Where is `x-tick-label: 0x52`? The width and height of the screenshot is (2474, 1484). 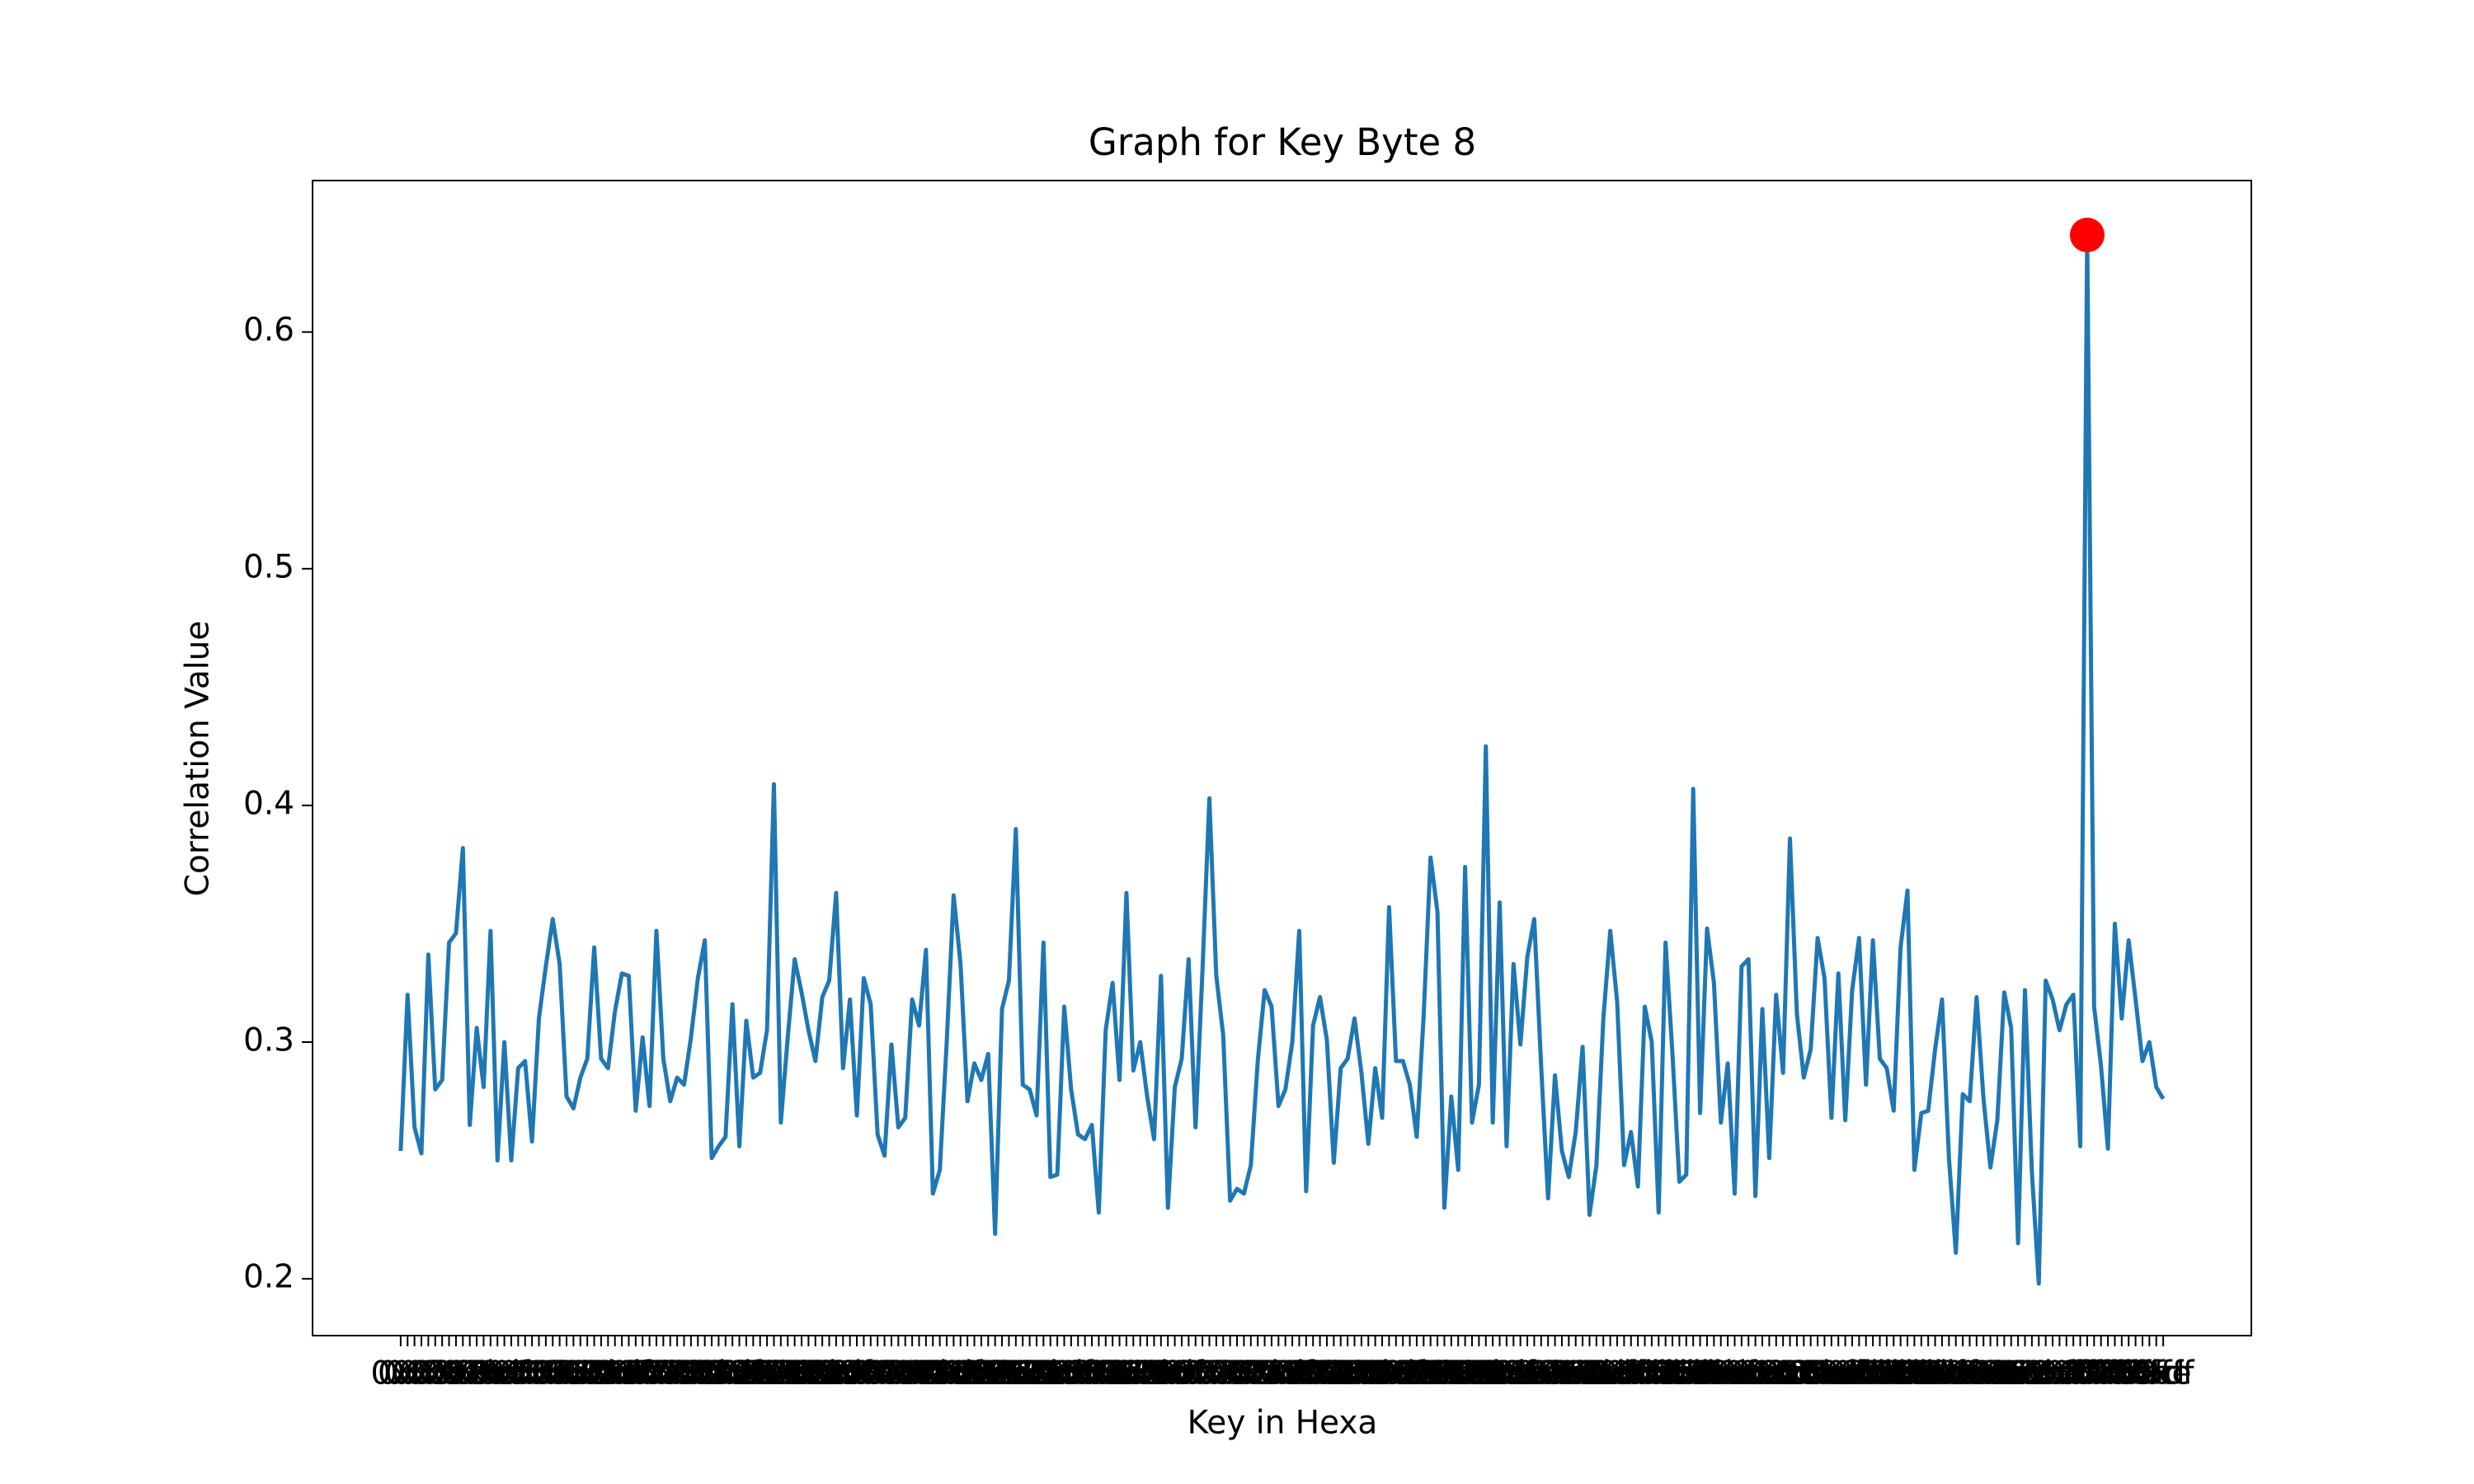 x-tick-label: 0x52 is located at coordinates (967, 1373).